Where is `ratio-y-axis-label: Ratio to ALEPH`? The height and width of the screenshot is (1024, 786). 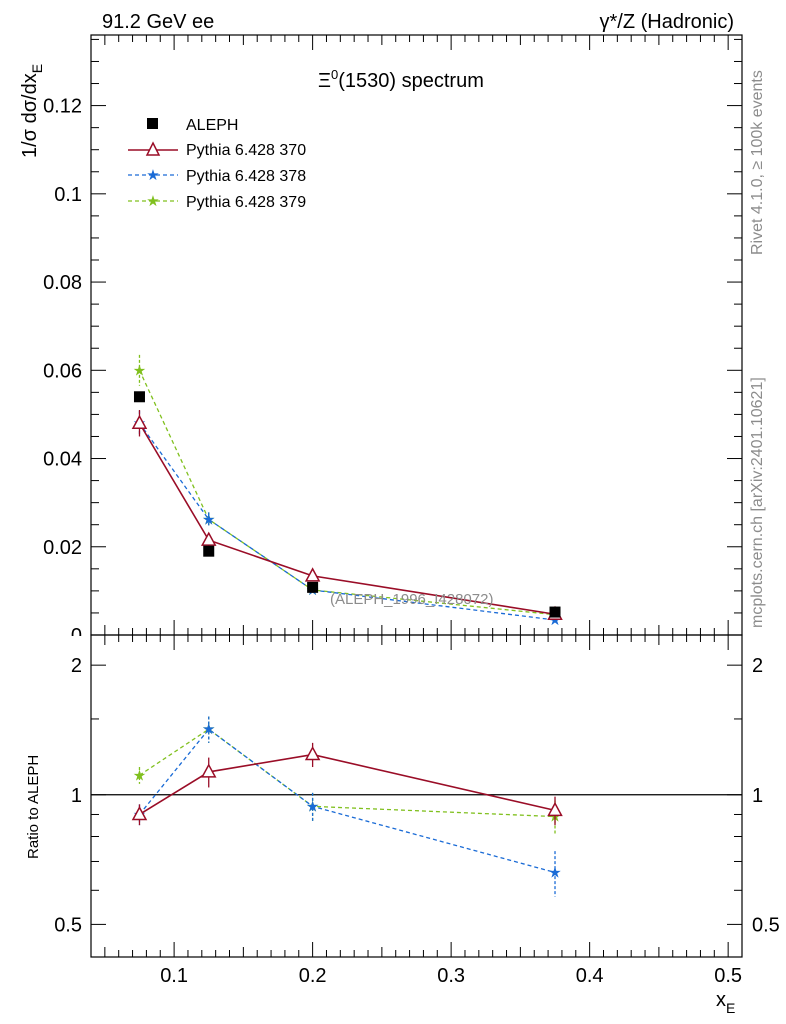 ratio-y-axis-label: Ratio to ALEPH is located at coordinates (33, 807).